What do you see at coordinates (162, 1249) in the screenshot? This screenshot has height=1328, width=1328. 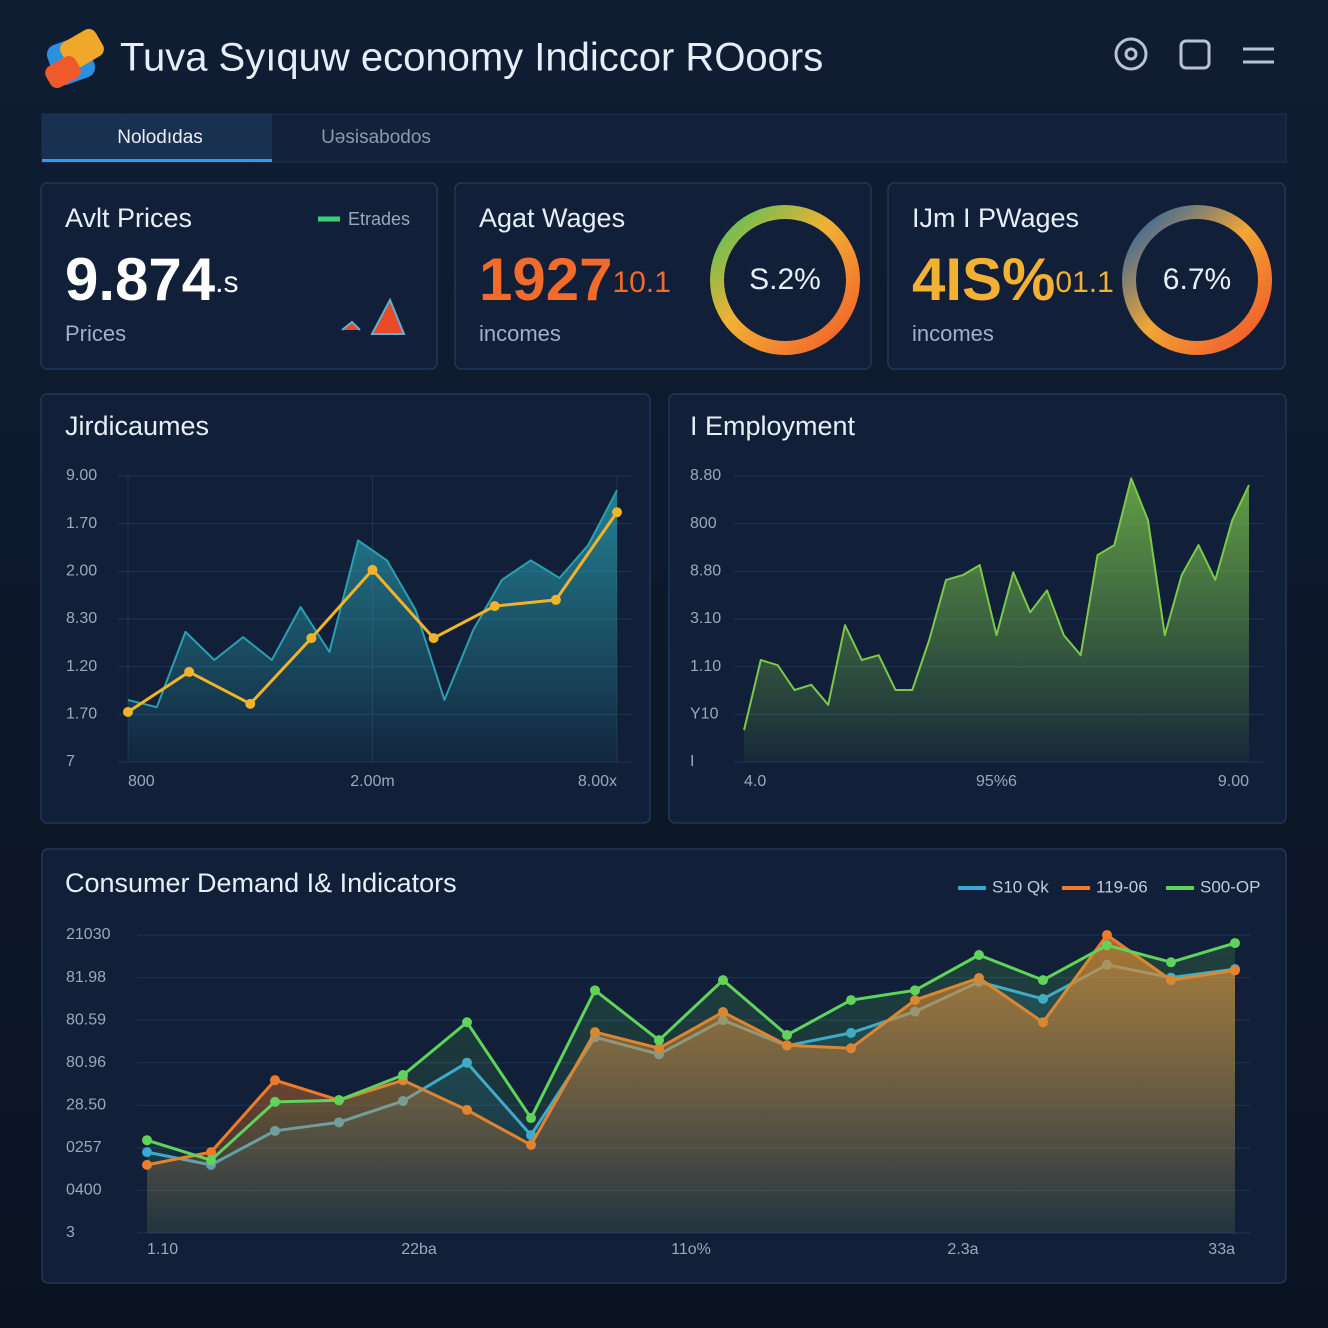 I see `x-tick-label: 1.10` at bounding box center [162, 1249].